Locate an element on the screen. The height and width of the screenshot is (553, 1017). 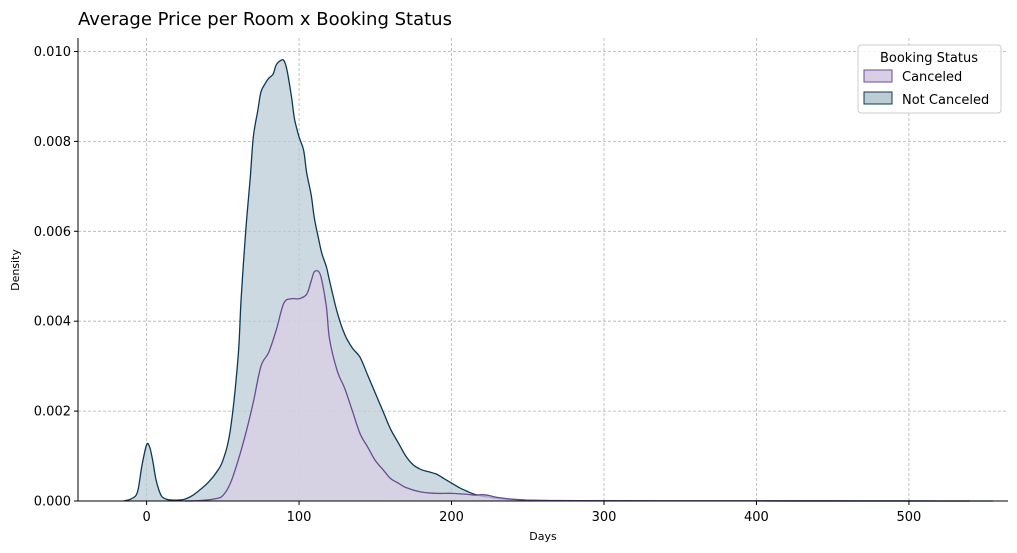
legend-label-canceled: Canceled is located at coordinates (932, 77).